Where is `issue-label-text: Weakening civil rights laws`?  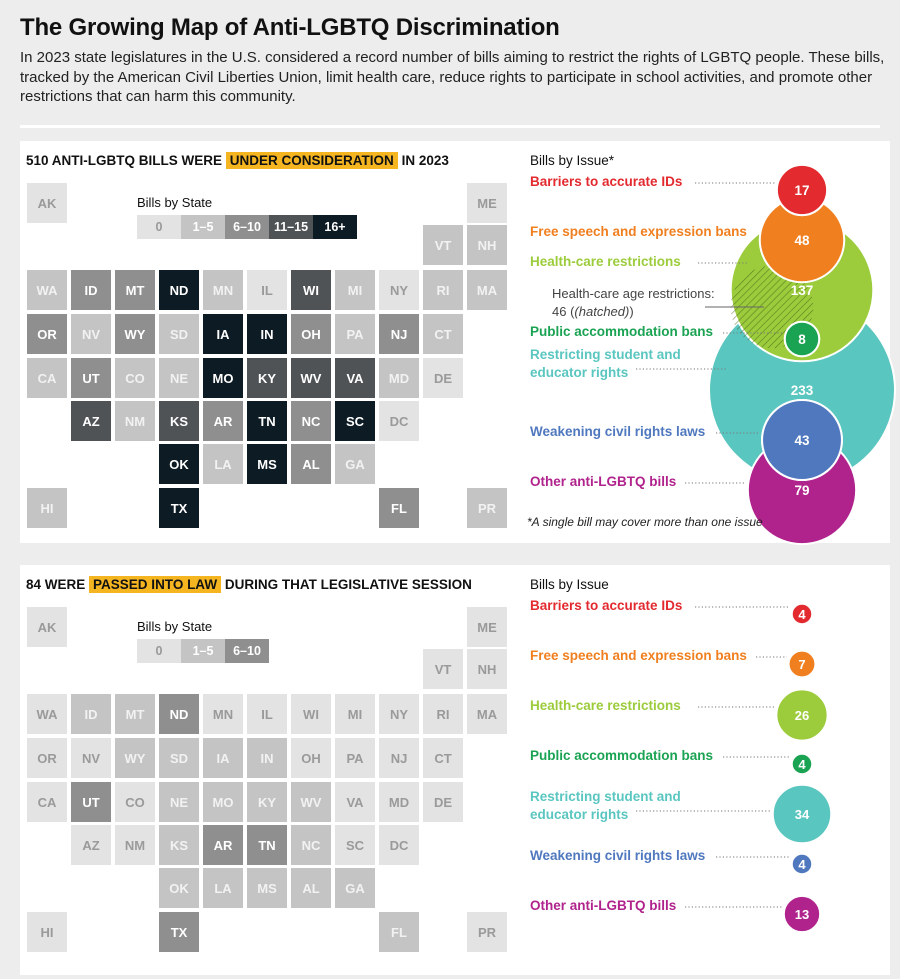
issue-label-text: Weakening civil rights laws is located at coordinates (618, 855).